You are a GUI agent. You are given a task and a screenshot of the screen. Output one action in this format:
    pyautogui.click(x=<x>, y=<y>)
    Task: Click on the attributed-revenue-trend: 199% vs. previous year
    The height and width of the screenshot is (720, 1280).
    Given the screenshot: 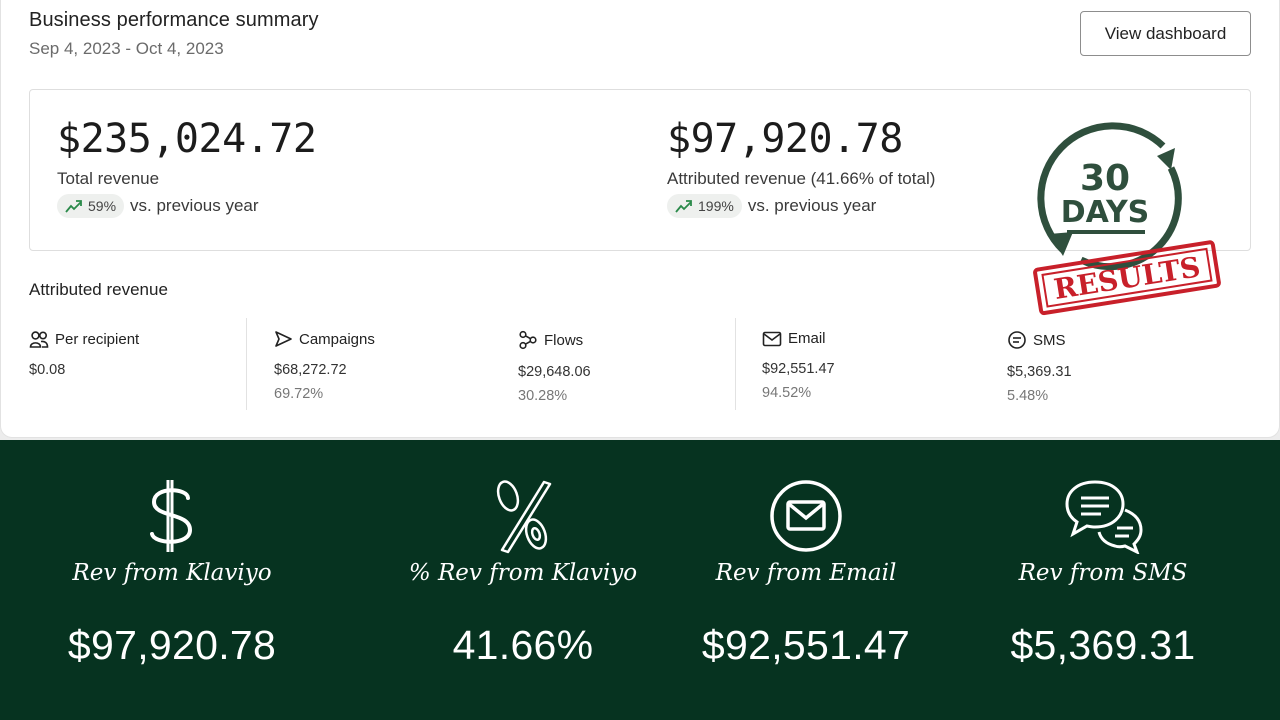 What is the action you would take?
    pyautogui.click(x=801, y=206)
    